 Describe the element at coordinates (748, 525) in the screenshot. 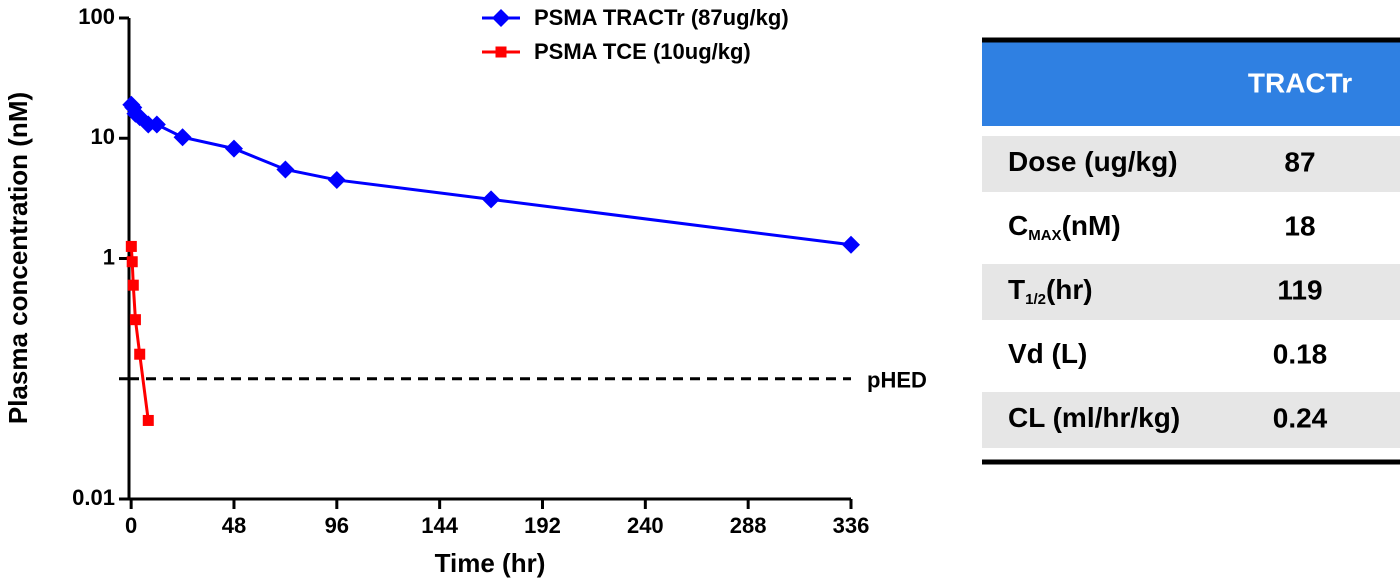

I see `x-tick-label: 288` at that location.